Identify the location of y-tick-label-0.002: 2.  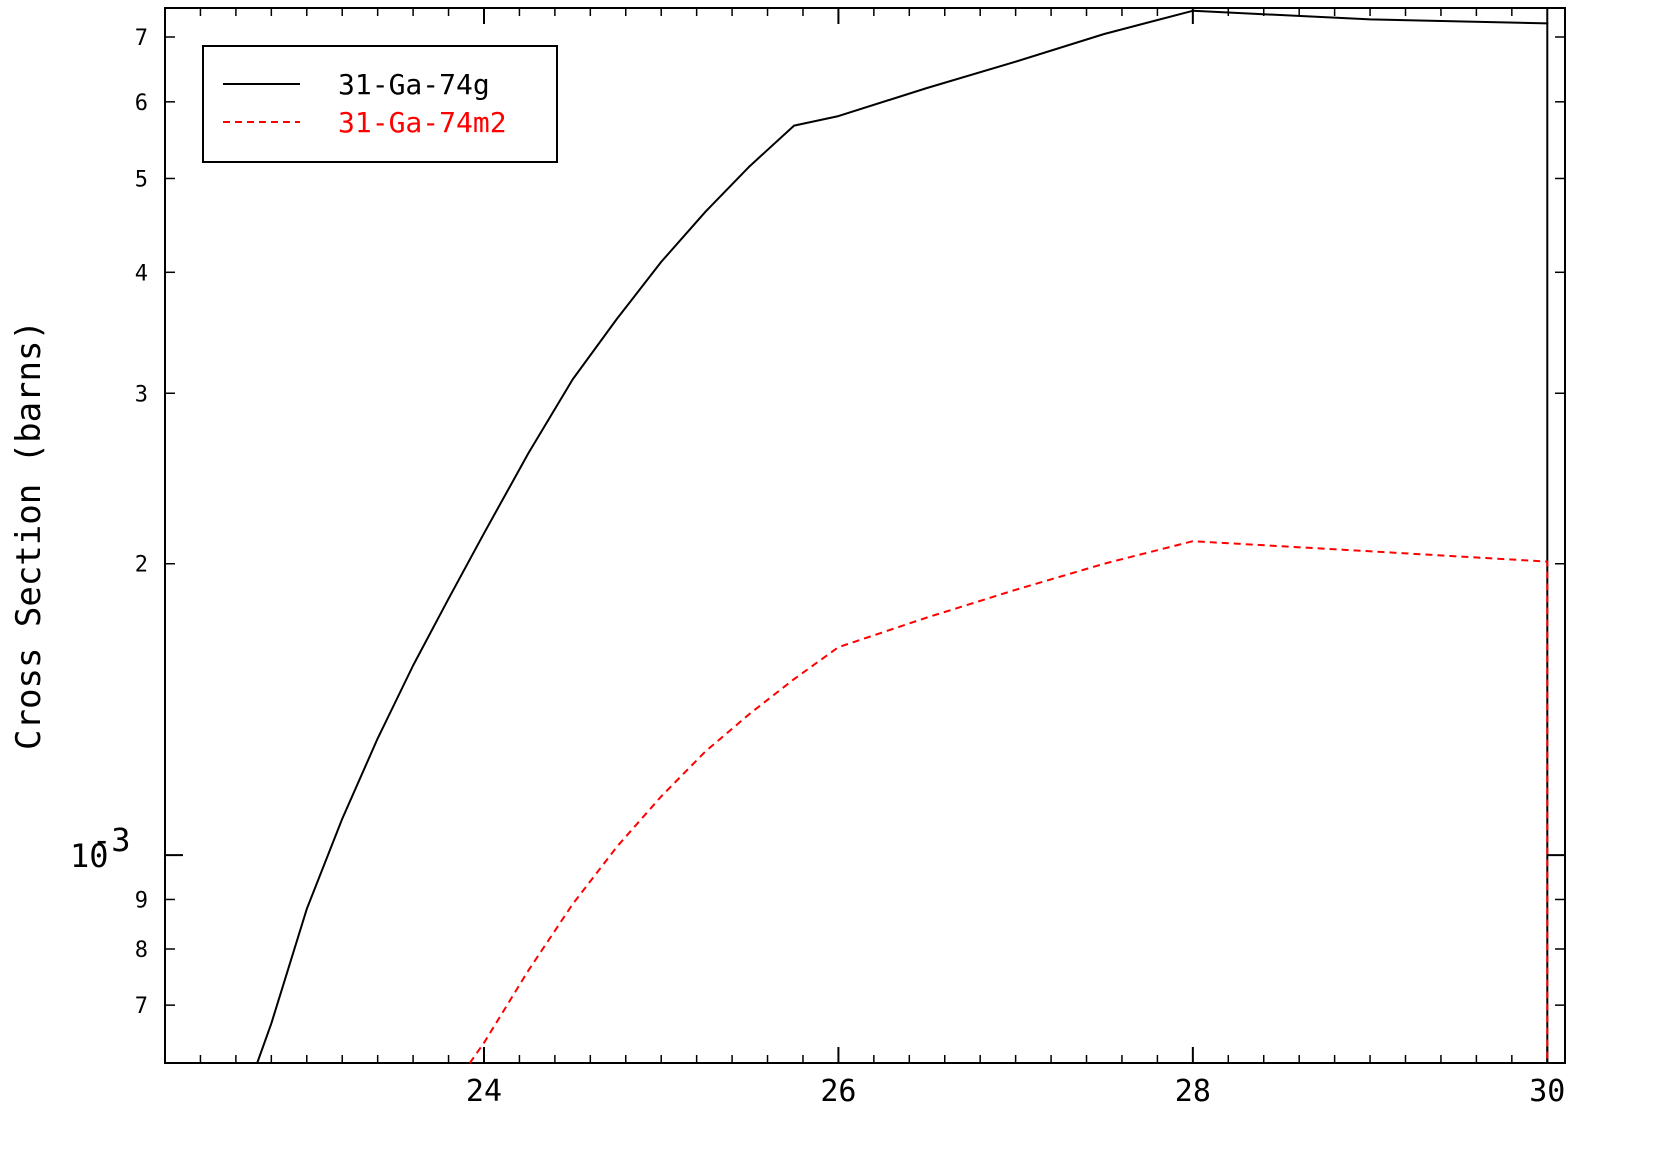
(141, 565).